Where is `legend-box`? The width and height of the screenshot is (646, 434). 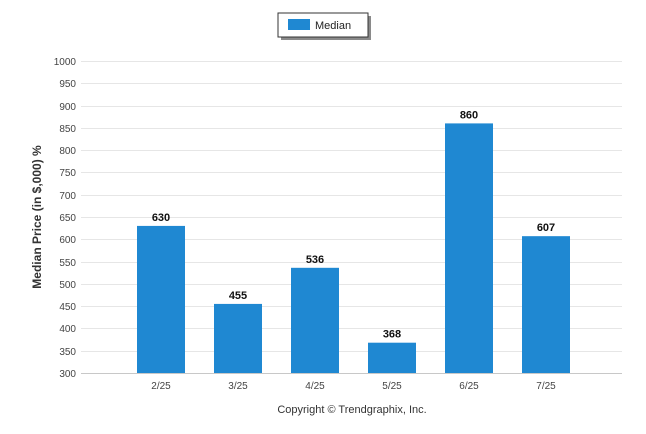 legend-box is located at coordinates (323, 25).